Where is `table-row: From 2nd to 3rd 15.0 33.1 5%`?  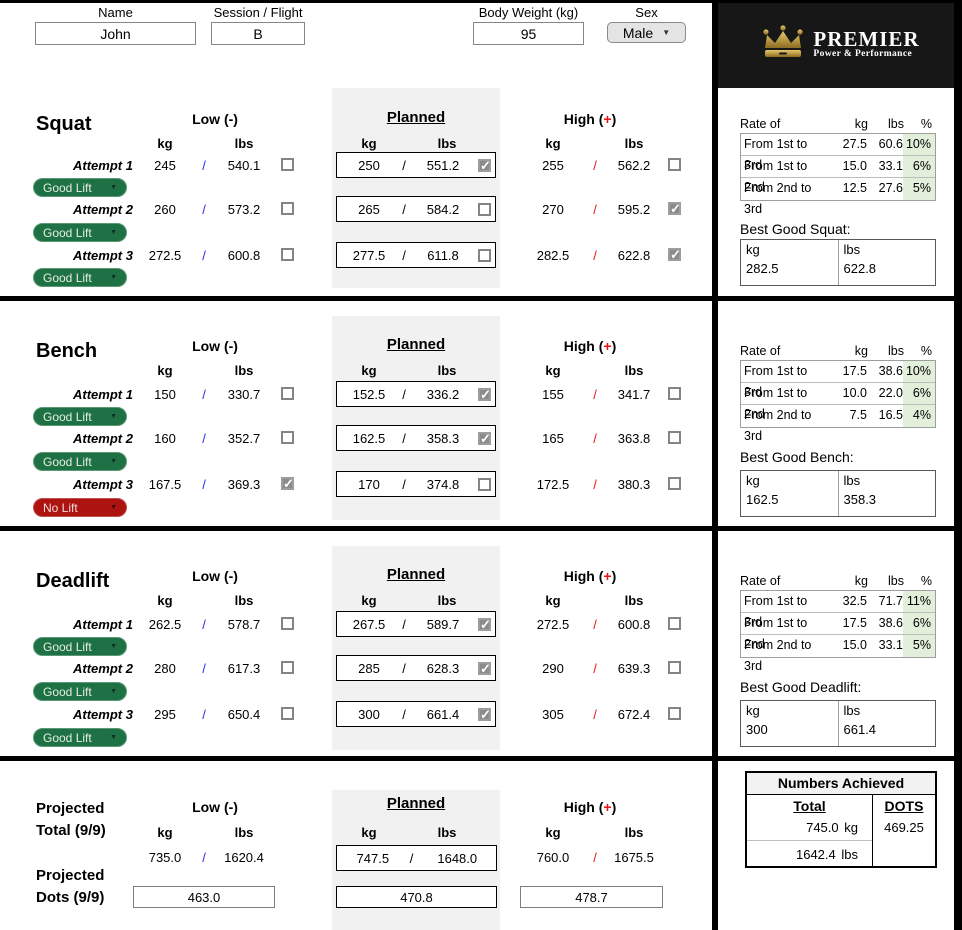
table-row: From 2nd to 3rd 15.0 33.1 5% is located at coordinates (838, 654).